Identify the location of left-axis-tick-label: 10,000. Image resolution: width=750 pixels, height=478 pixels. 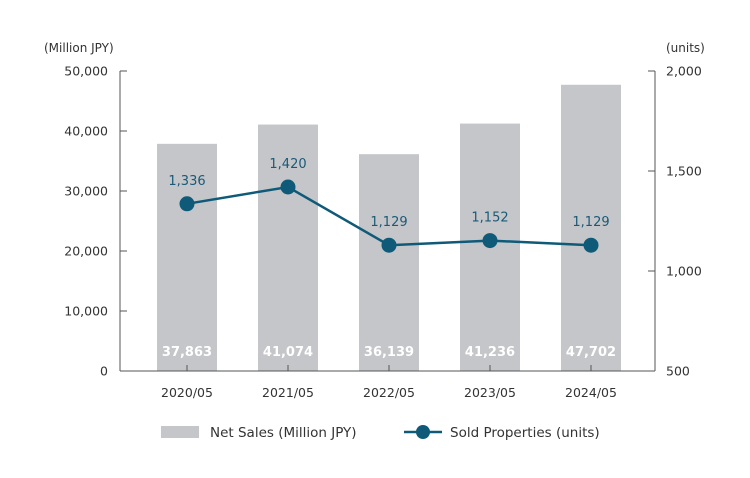
(86, 311).